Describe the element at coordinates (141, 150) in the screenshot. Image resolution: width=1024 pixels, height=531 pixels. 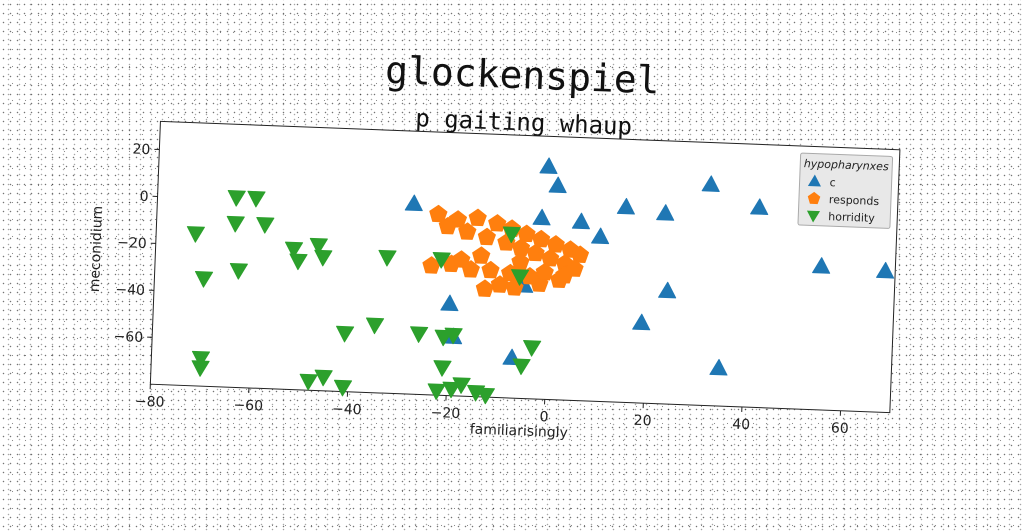
I see `y-tick-label: 20` at that location.